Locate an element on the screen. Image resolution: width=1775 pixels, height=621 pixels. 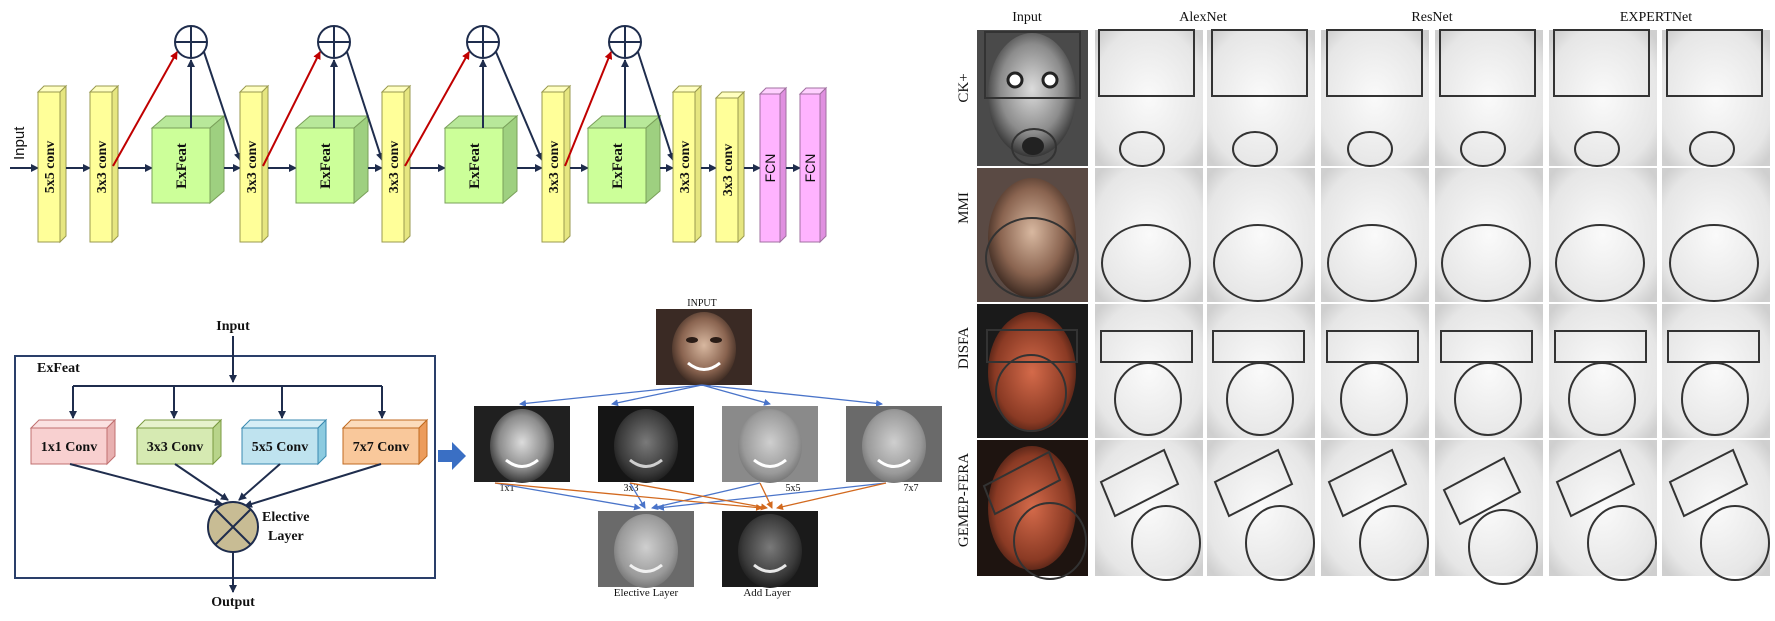
elective-label: Elective is located at coordinates (285, 517).